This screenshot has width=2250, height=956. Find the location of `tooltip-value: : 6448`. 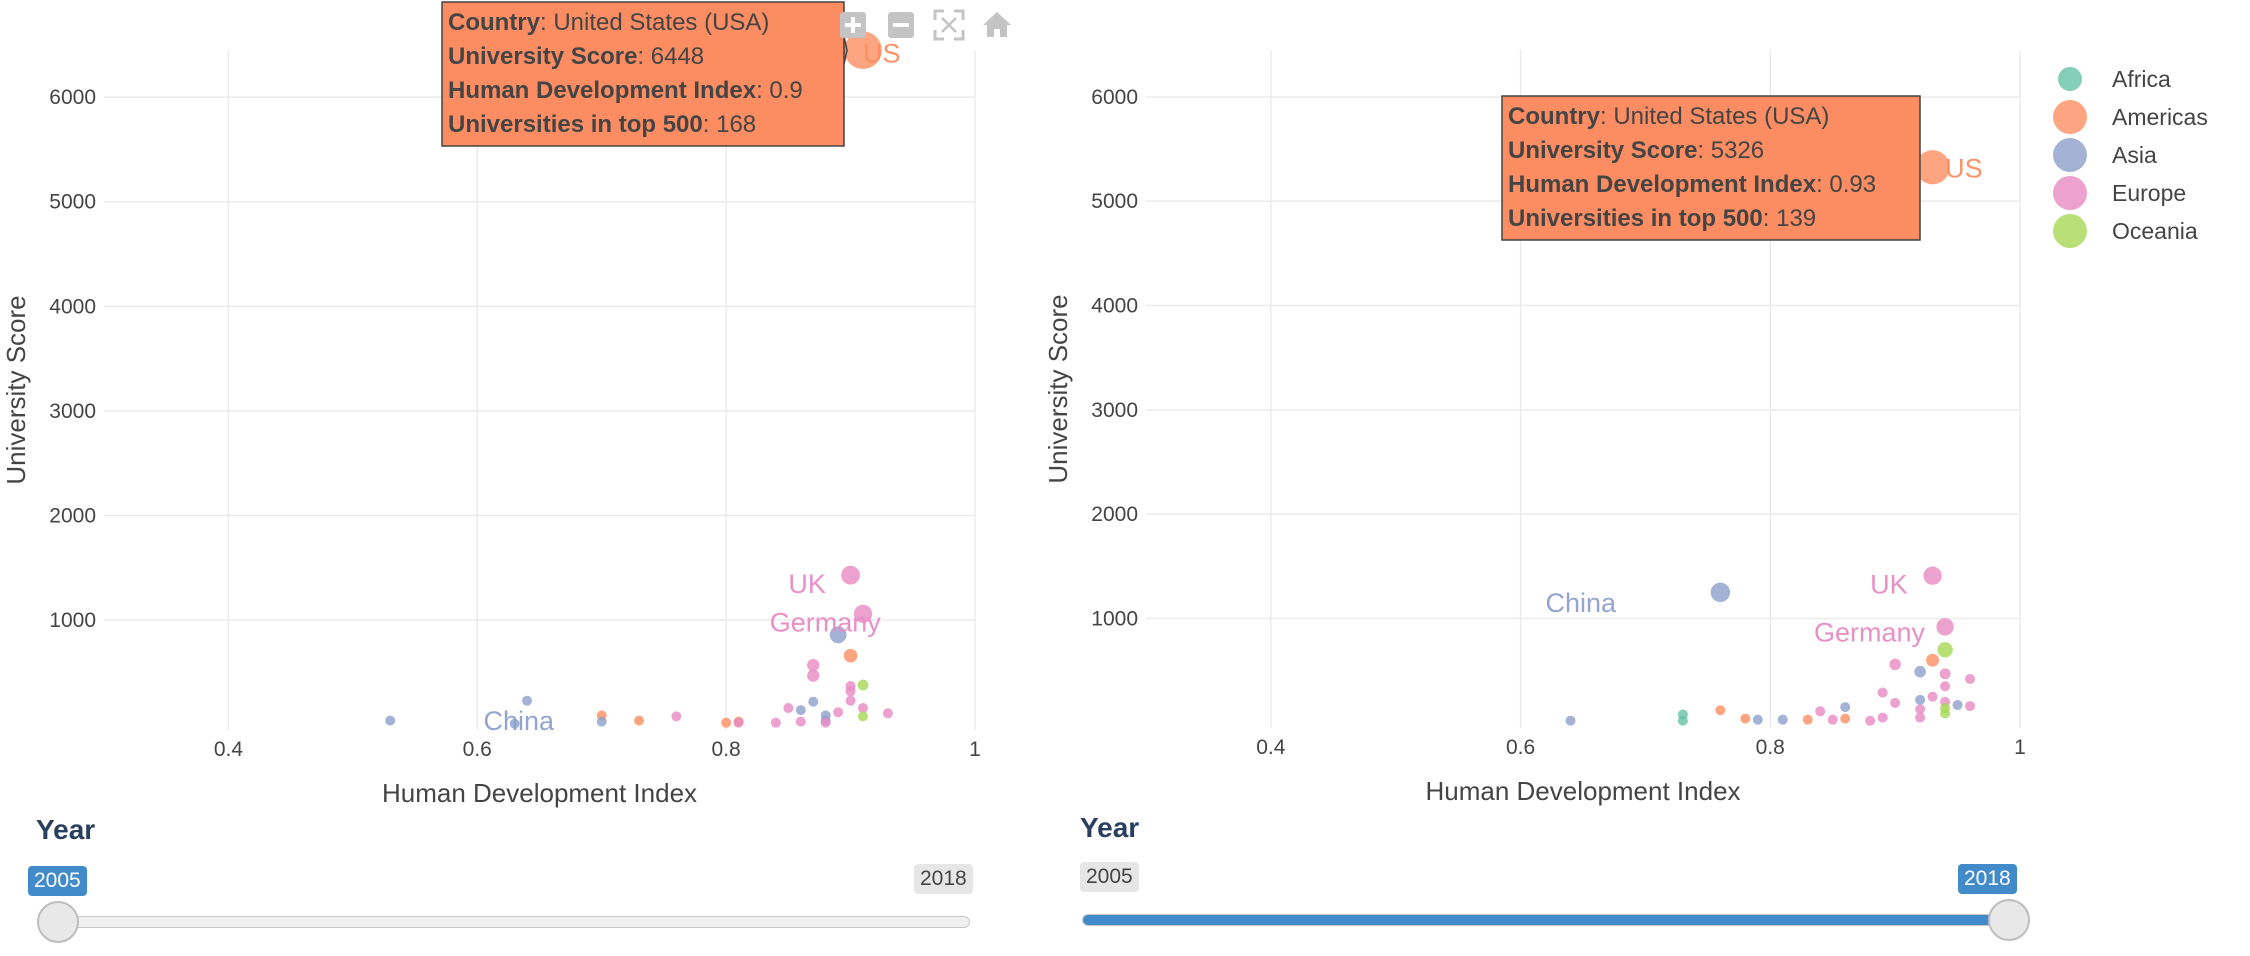

tooltip-value: : 6448 is located at coordinates (670, 56).